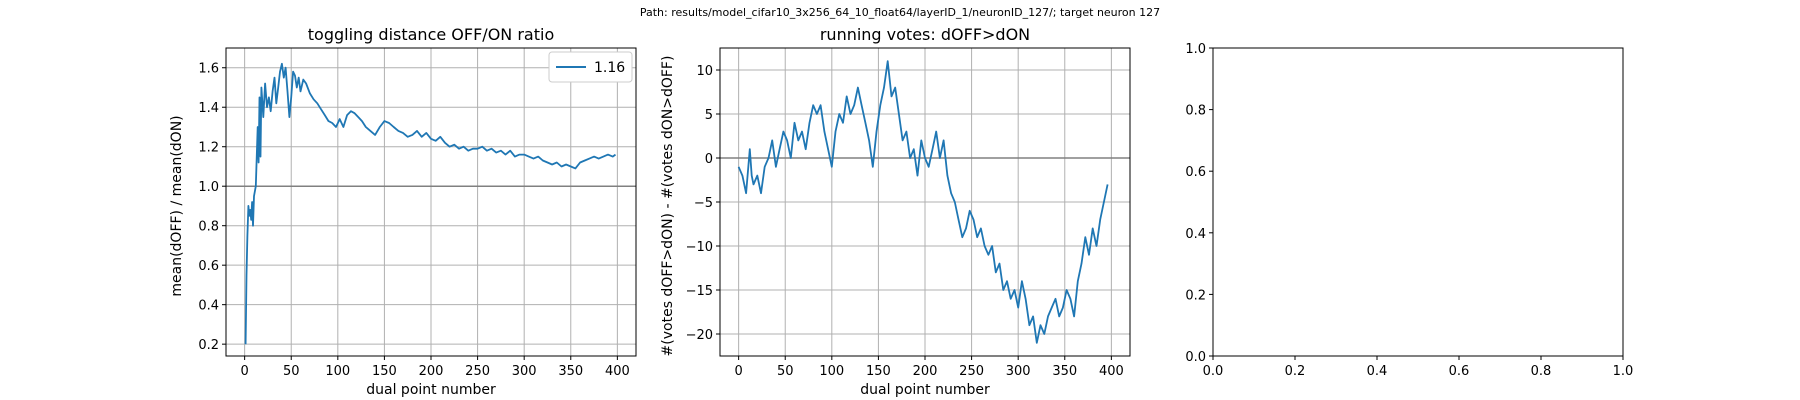  I want to click on x-tick-label: 0.0, so click(1213, 371).